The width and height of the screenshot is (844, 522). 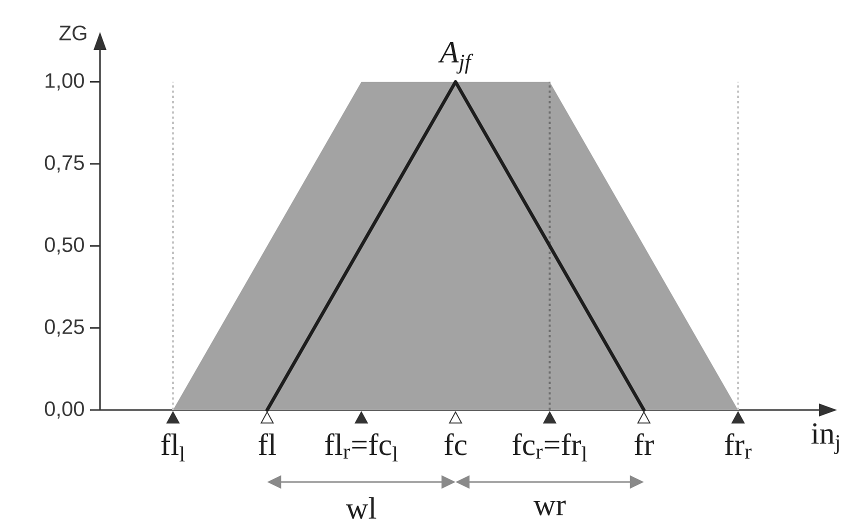 What do you see at coordinates (65, 81) in the screenshot?
I see `y-tick-label: 1,00` at bounding box center [65, 81].